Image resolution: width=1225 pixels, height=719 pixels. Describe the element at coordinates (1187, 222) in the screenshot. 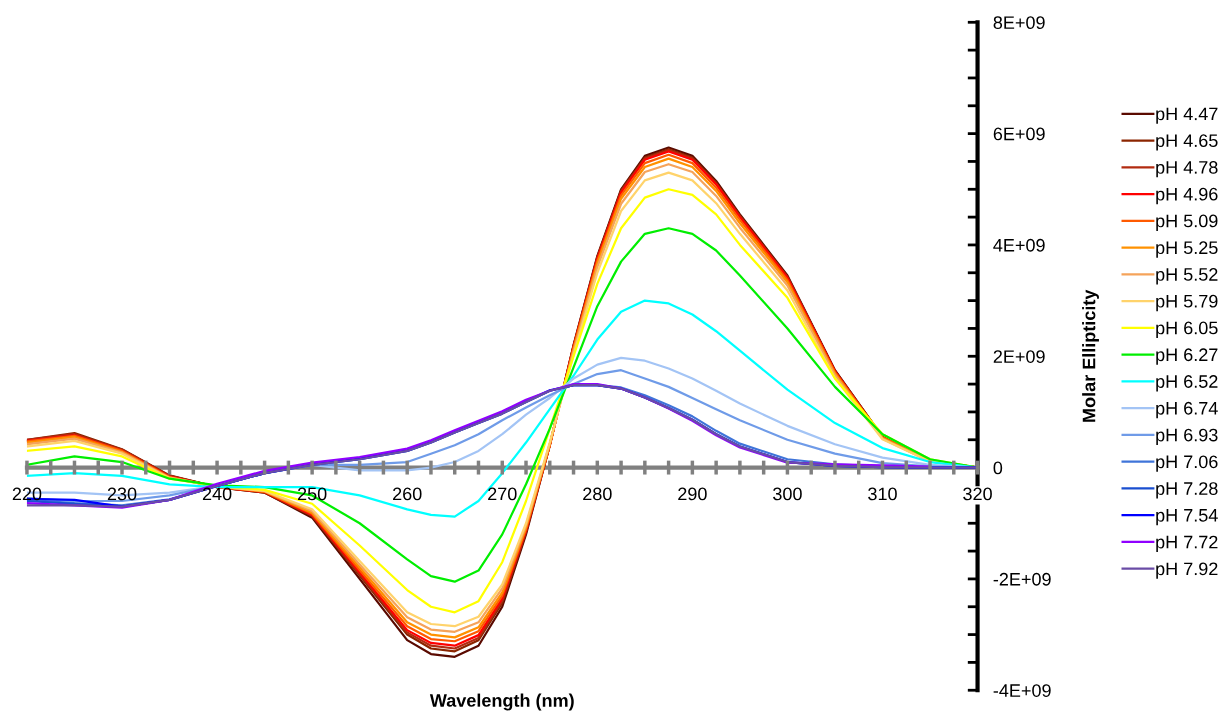

I see `legend-label: pH 5.09` at that location.